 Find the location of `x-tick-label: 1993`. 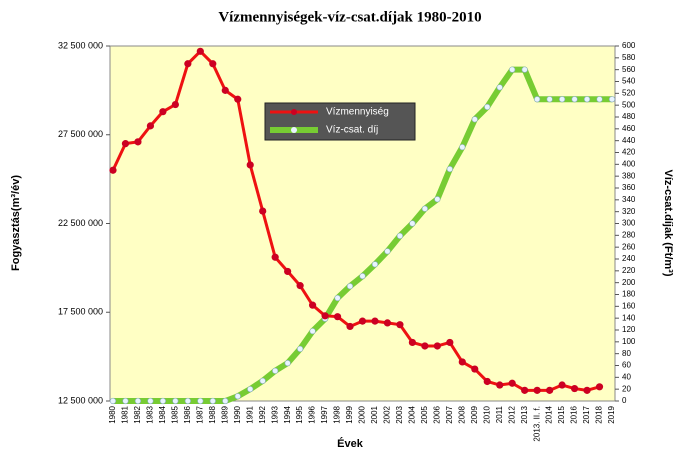

x-tick-label: 1993 is located at coordinates (274, 414).